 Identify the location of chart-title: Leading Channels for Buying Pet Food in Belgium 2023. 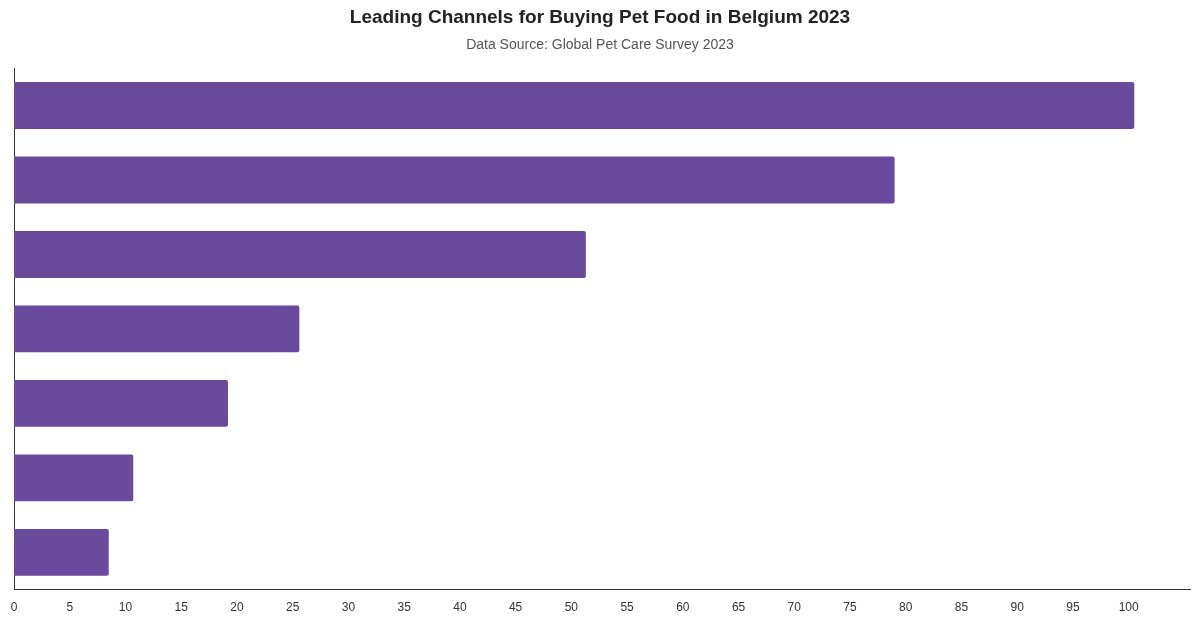
(600, 17).